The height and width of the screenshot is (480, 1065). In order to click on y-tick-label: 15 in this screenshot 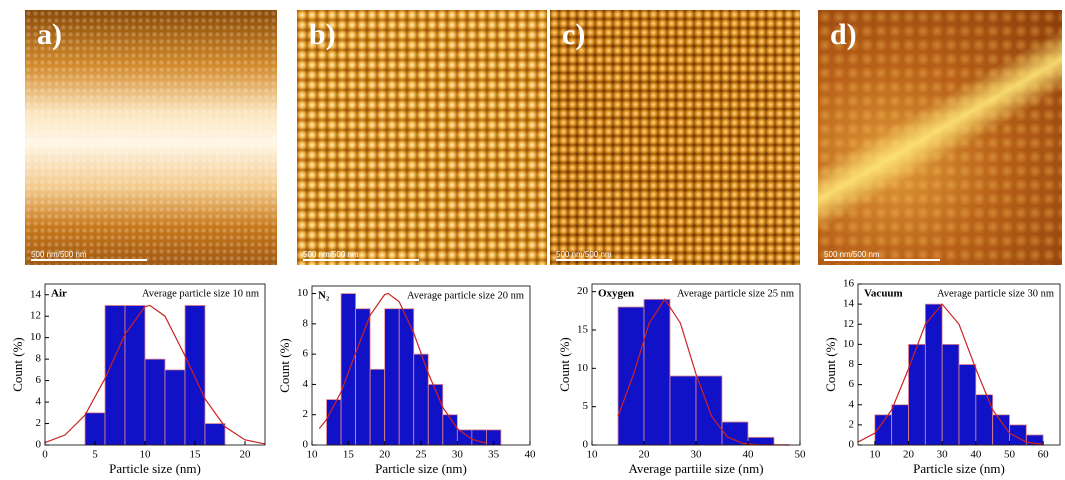, I will do `click(583, 330)`.